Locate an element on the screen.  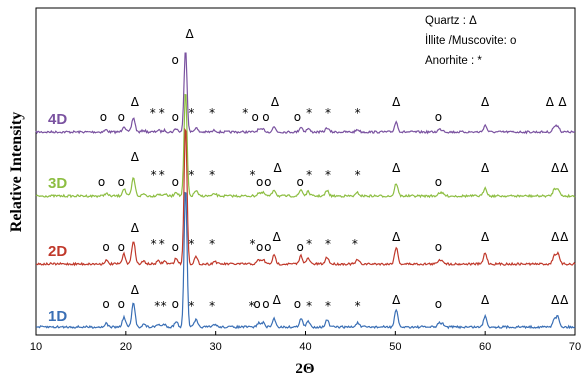
peak-marker-4D-3: * is located at coordinates (153, 113).